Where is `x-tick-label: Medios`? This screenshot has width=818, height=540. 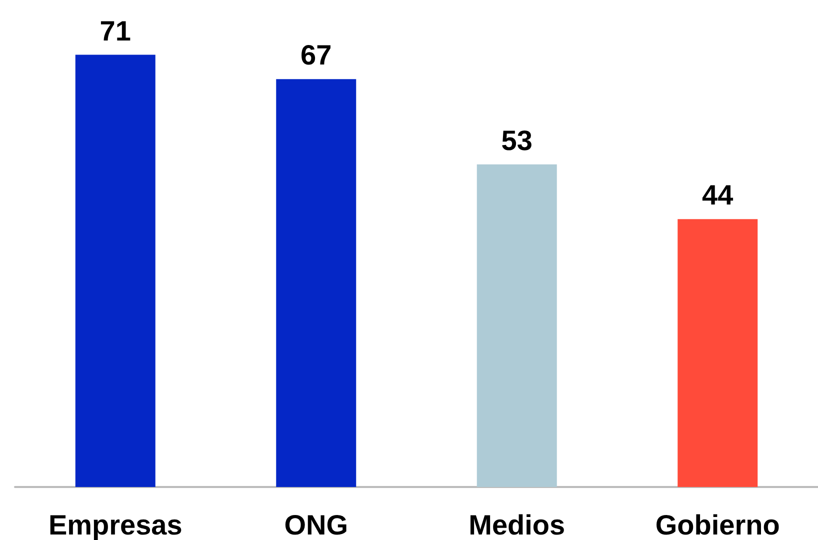 x-tick-label: Medios is located at coordinates (517, 525).